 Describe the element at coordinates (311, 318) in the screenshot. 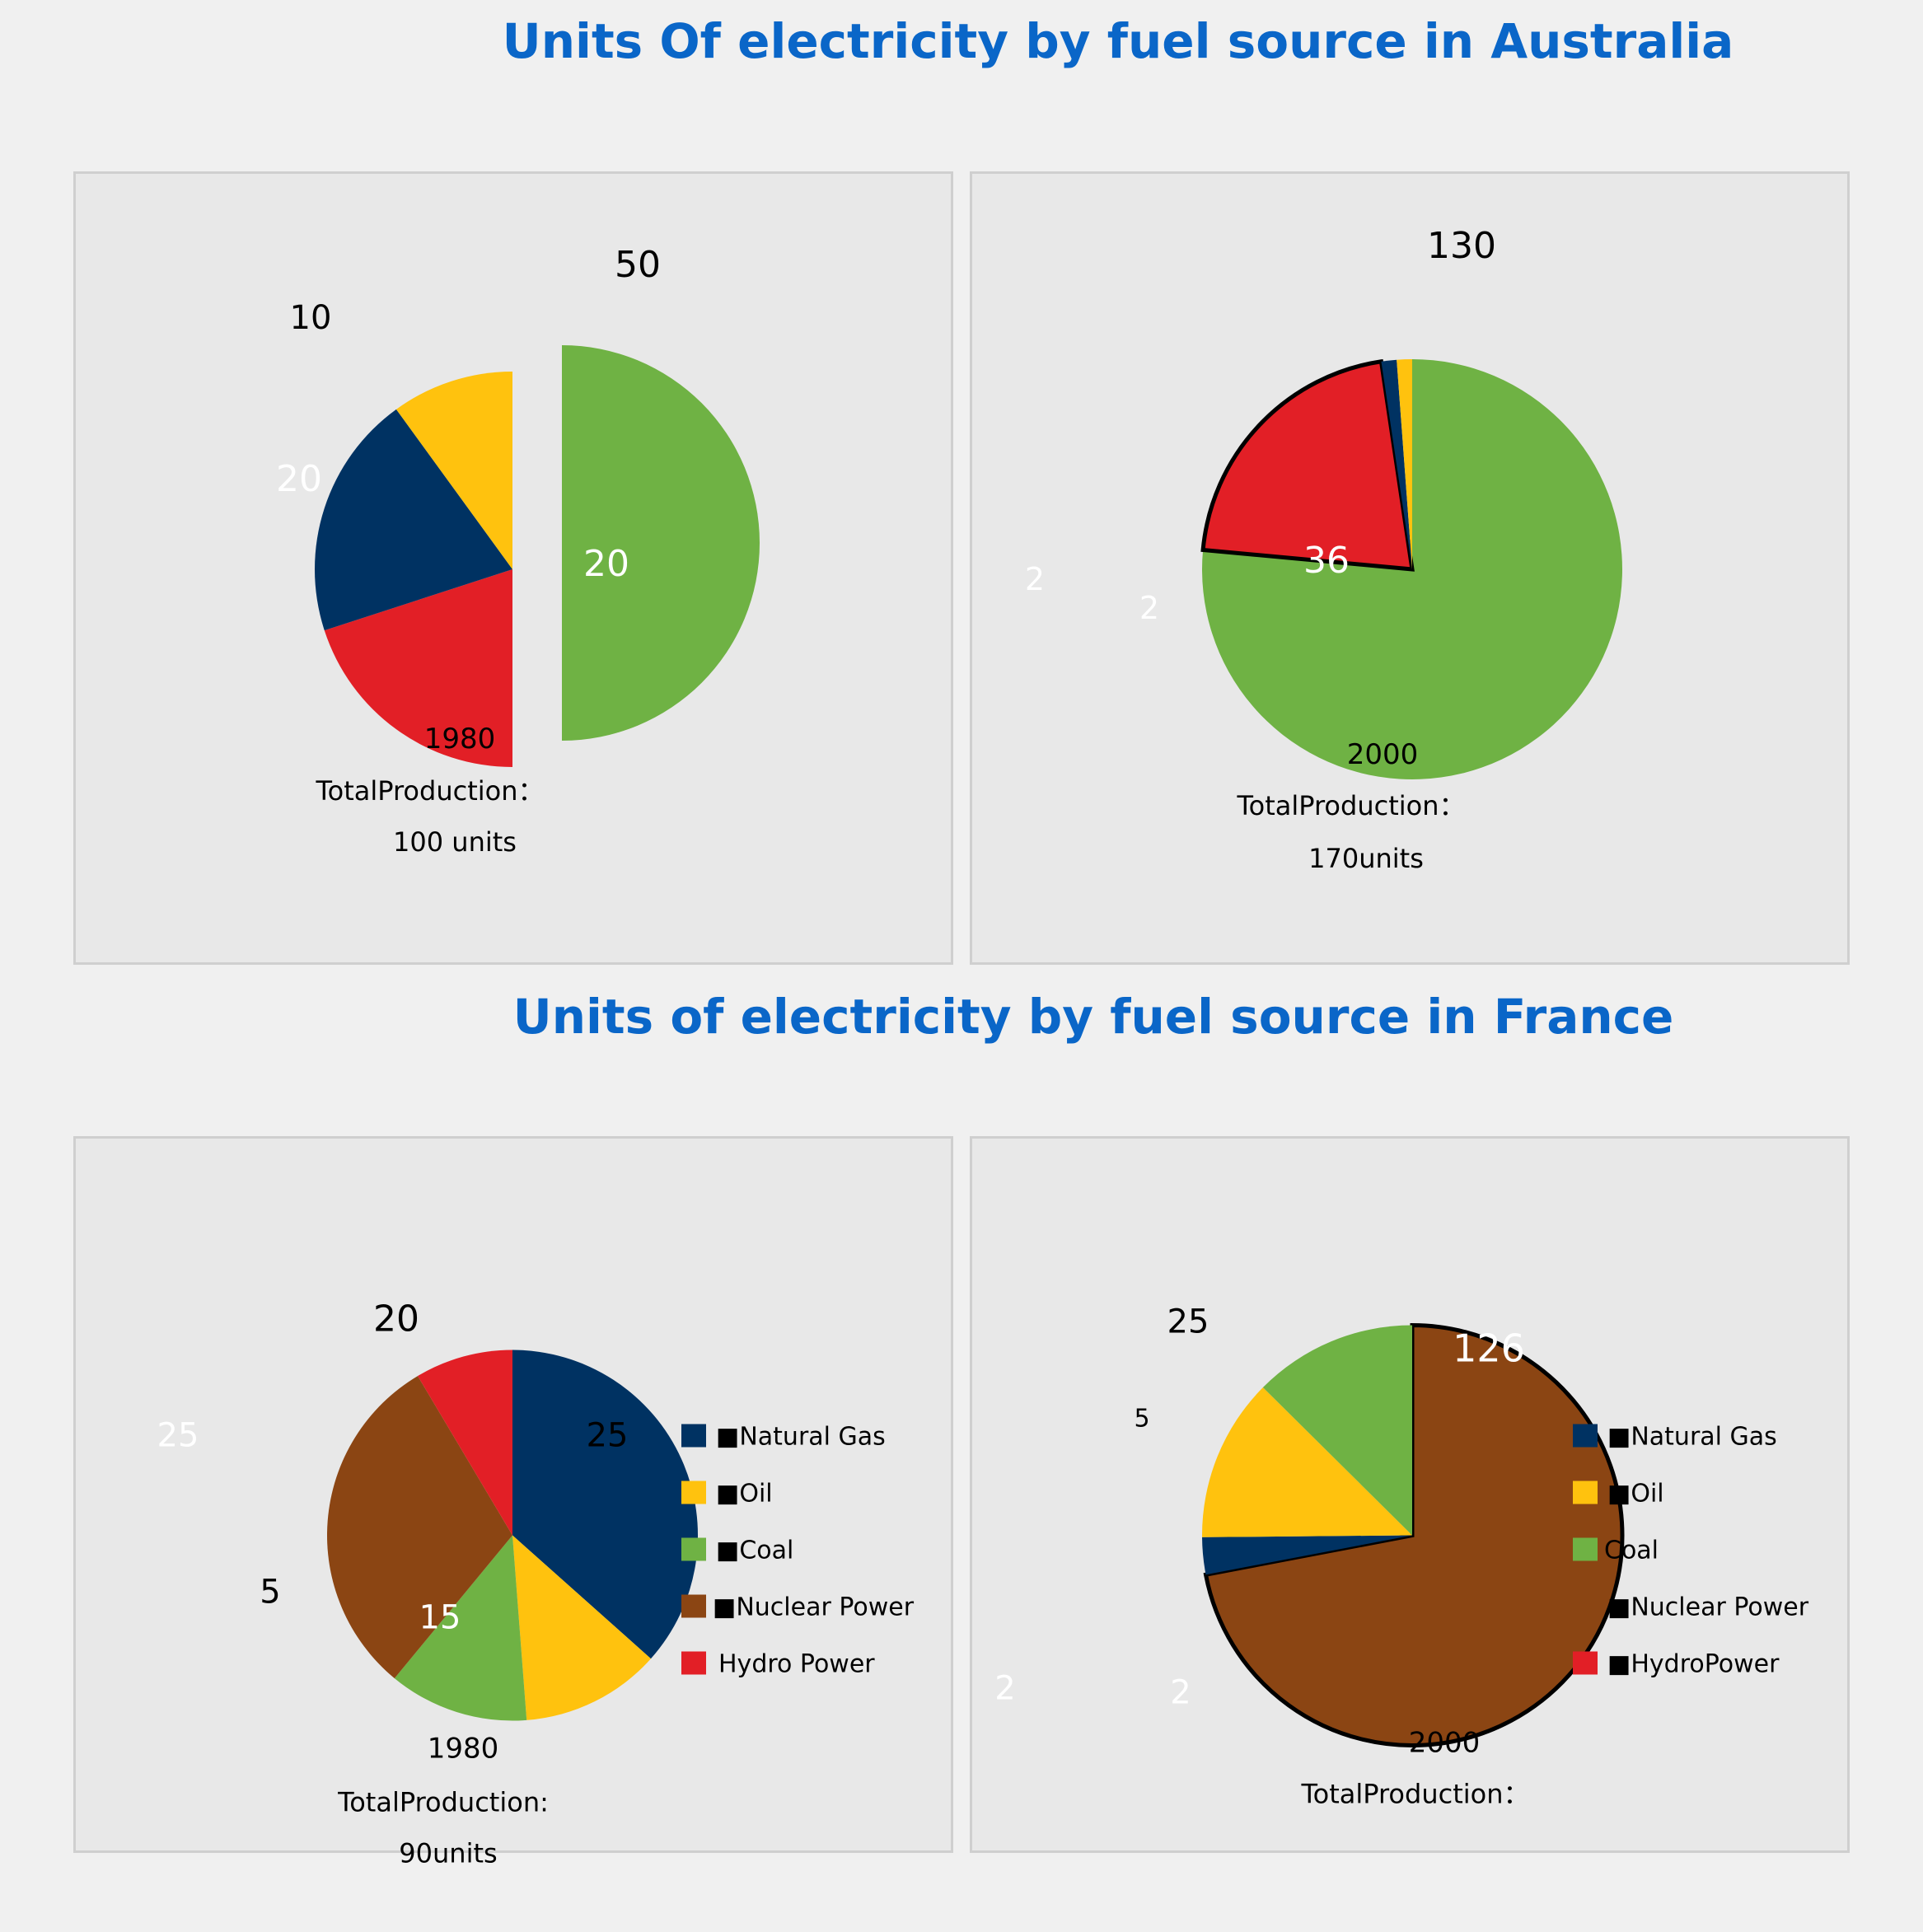

I see `data-label: 10` at that location.